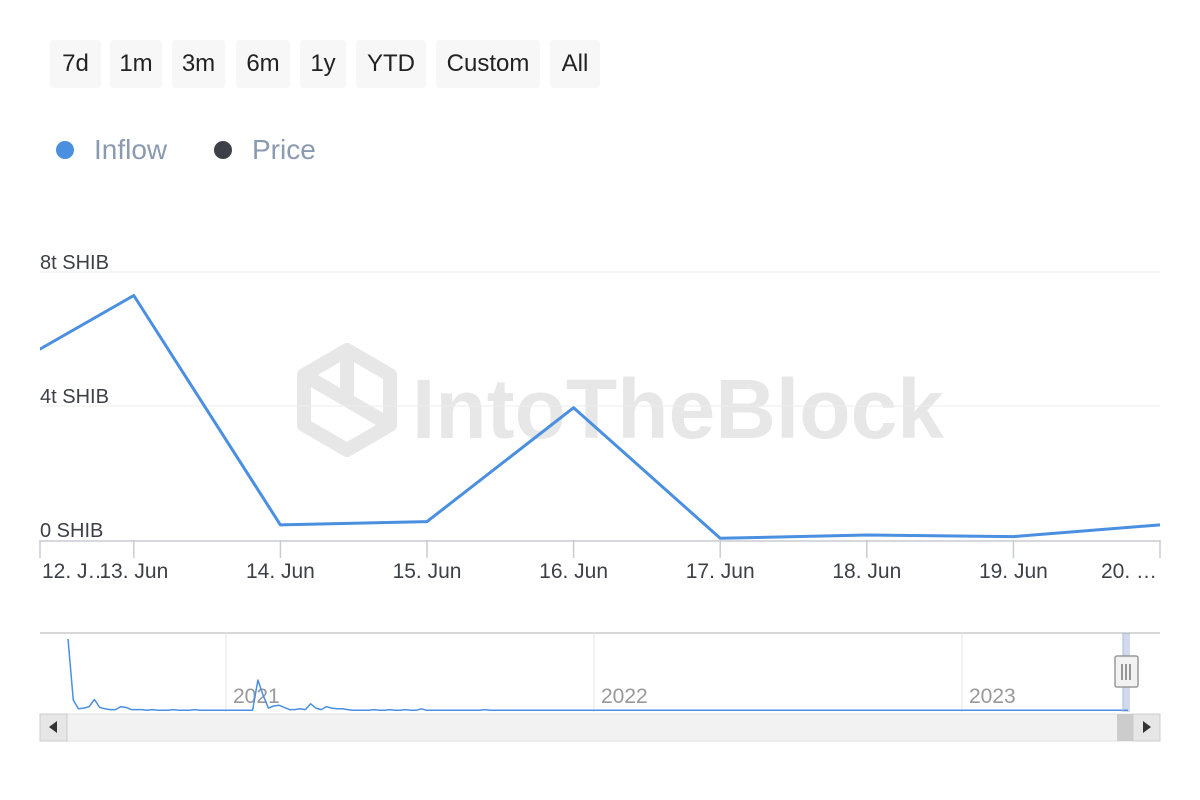 This screenshot has width=1200, height=800. What do you see at coordinates (1147, 727) in the screenshot?
I see `arrow-right-icon` at bounding box center [1147, 727].